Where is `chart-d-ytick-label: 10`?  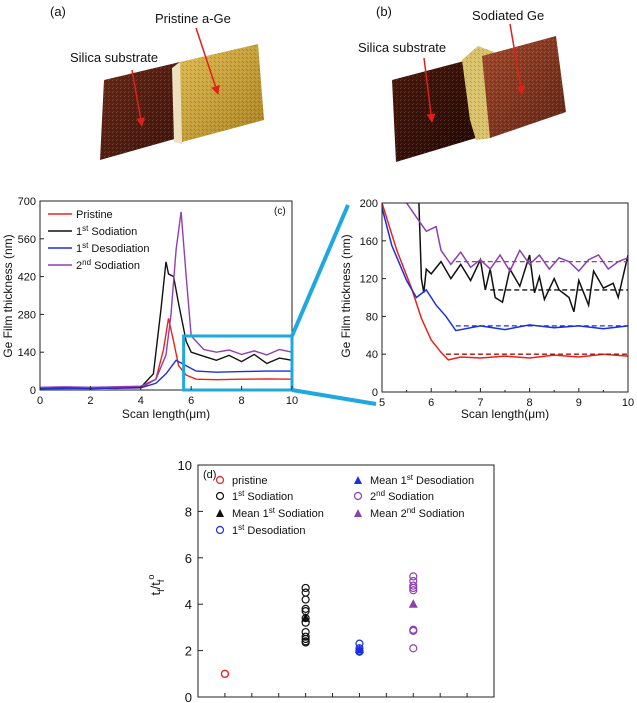 chart-d-ytick-label: 10 is located at coordinates (185, 465).